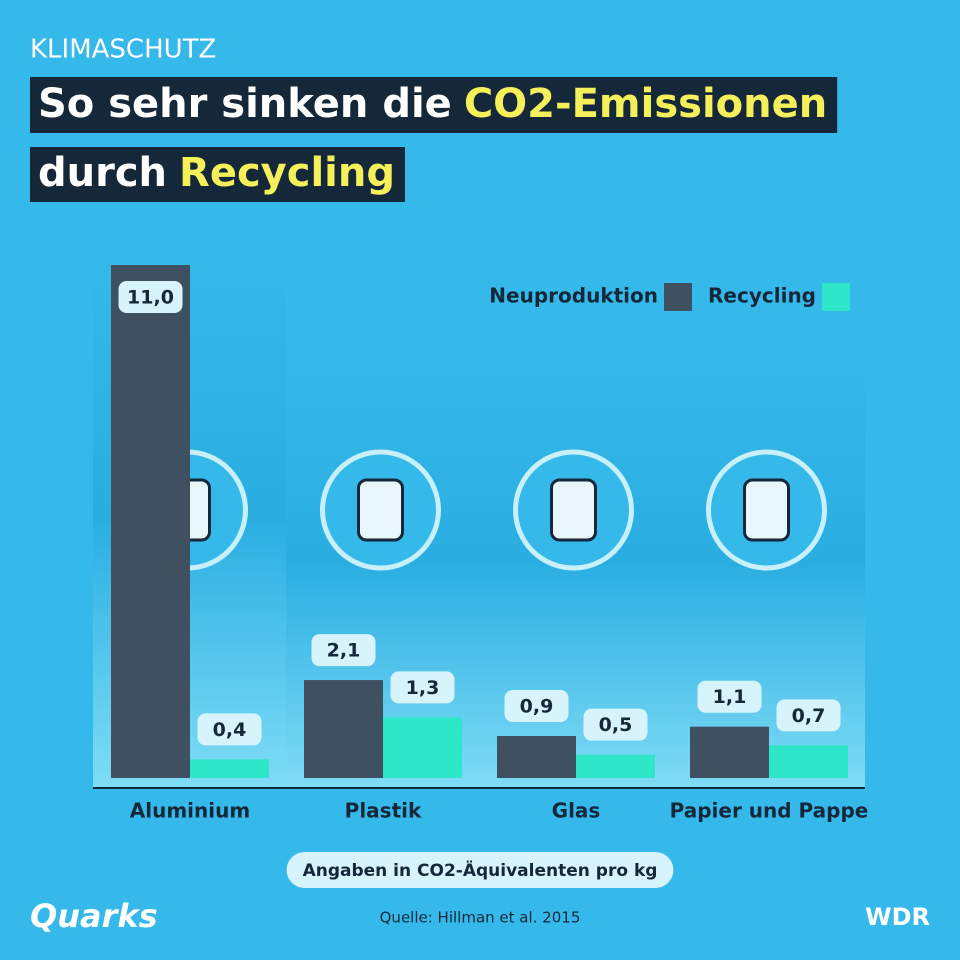  I want to click on value-label: 1,1, so click(730, 697).